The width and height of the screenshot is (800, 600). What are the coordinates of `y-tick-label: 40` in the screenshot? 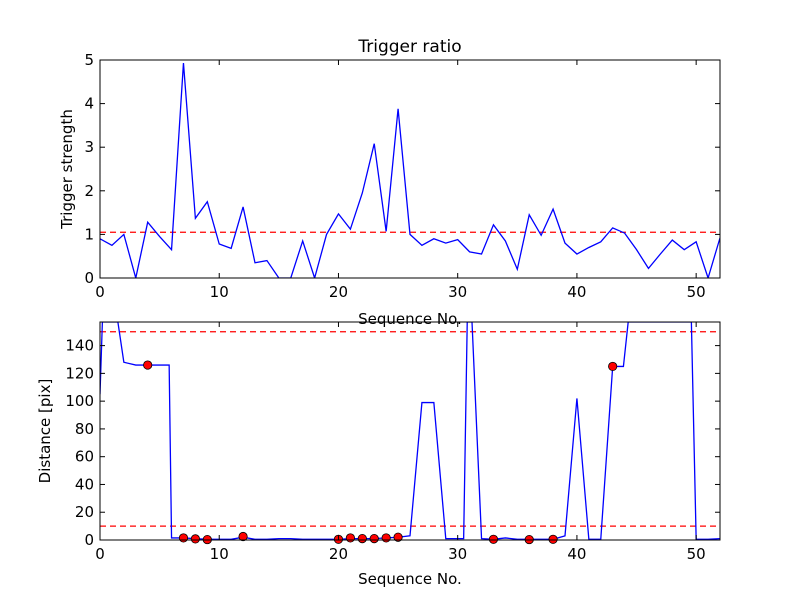 It's located at (84, 484).